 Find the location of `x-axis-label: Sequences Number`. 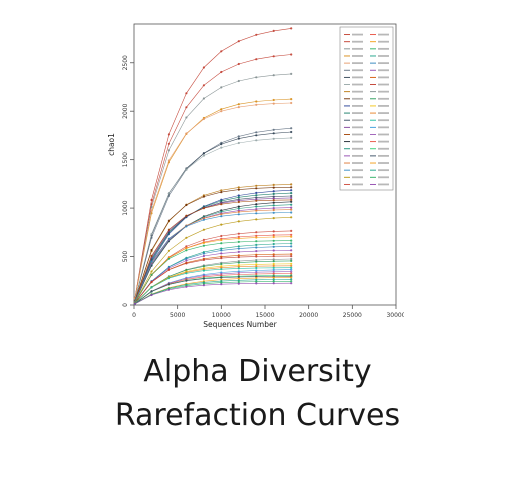

x-axis-label: Sequences Number is located at coordinates (240, 324).